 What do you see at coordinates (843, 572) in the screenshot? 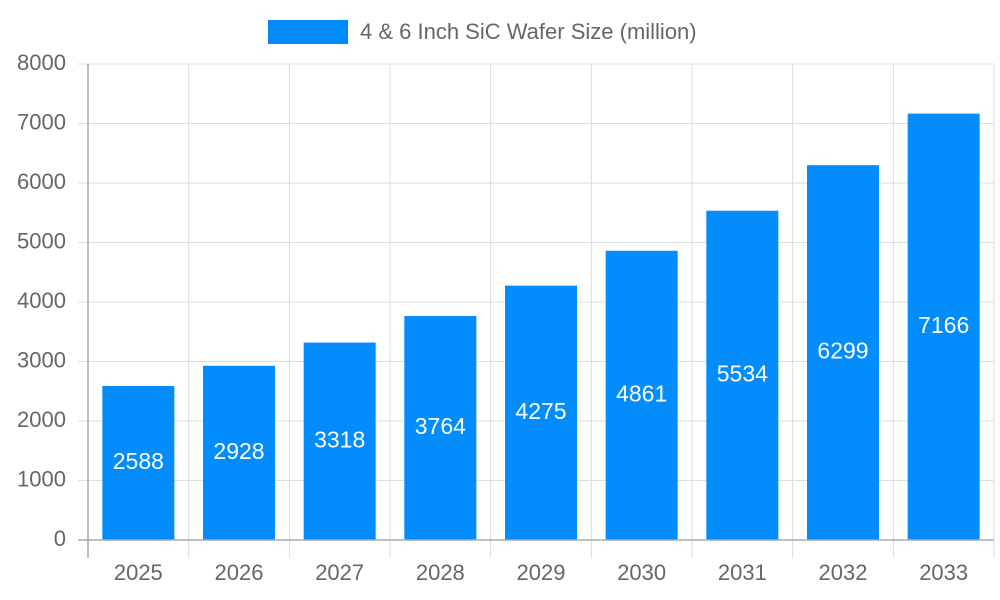
I see `x-tick-label: 2032` at bounding box center [843, 572].